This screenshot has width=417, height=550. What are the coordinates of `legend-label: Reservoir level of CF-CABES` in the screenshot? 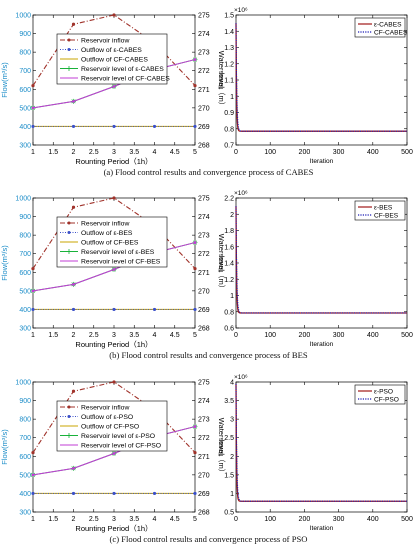 It's located at (125, 79).